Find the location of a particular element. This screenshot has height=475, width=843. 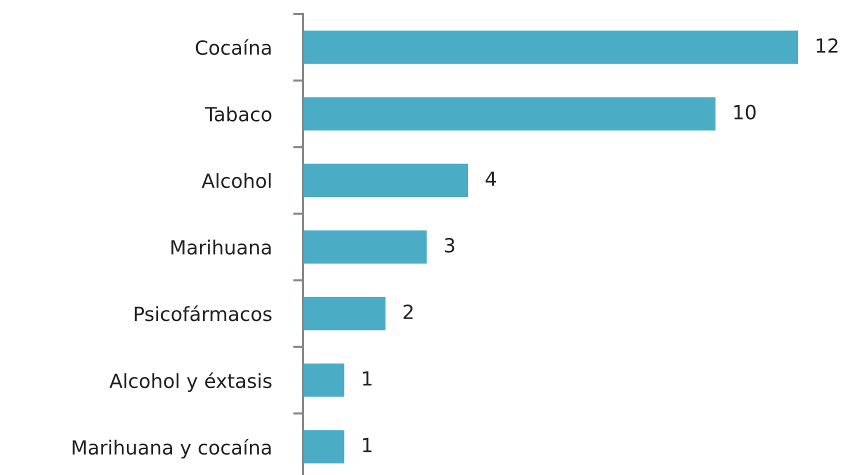

data-label: 3 is located at coordinates (449, 245).